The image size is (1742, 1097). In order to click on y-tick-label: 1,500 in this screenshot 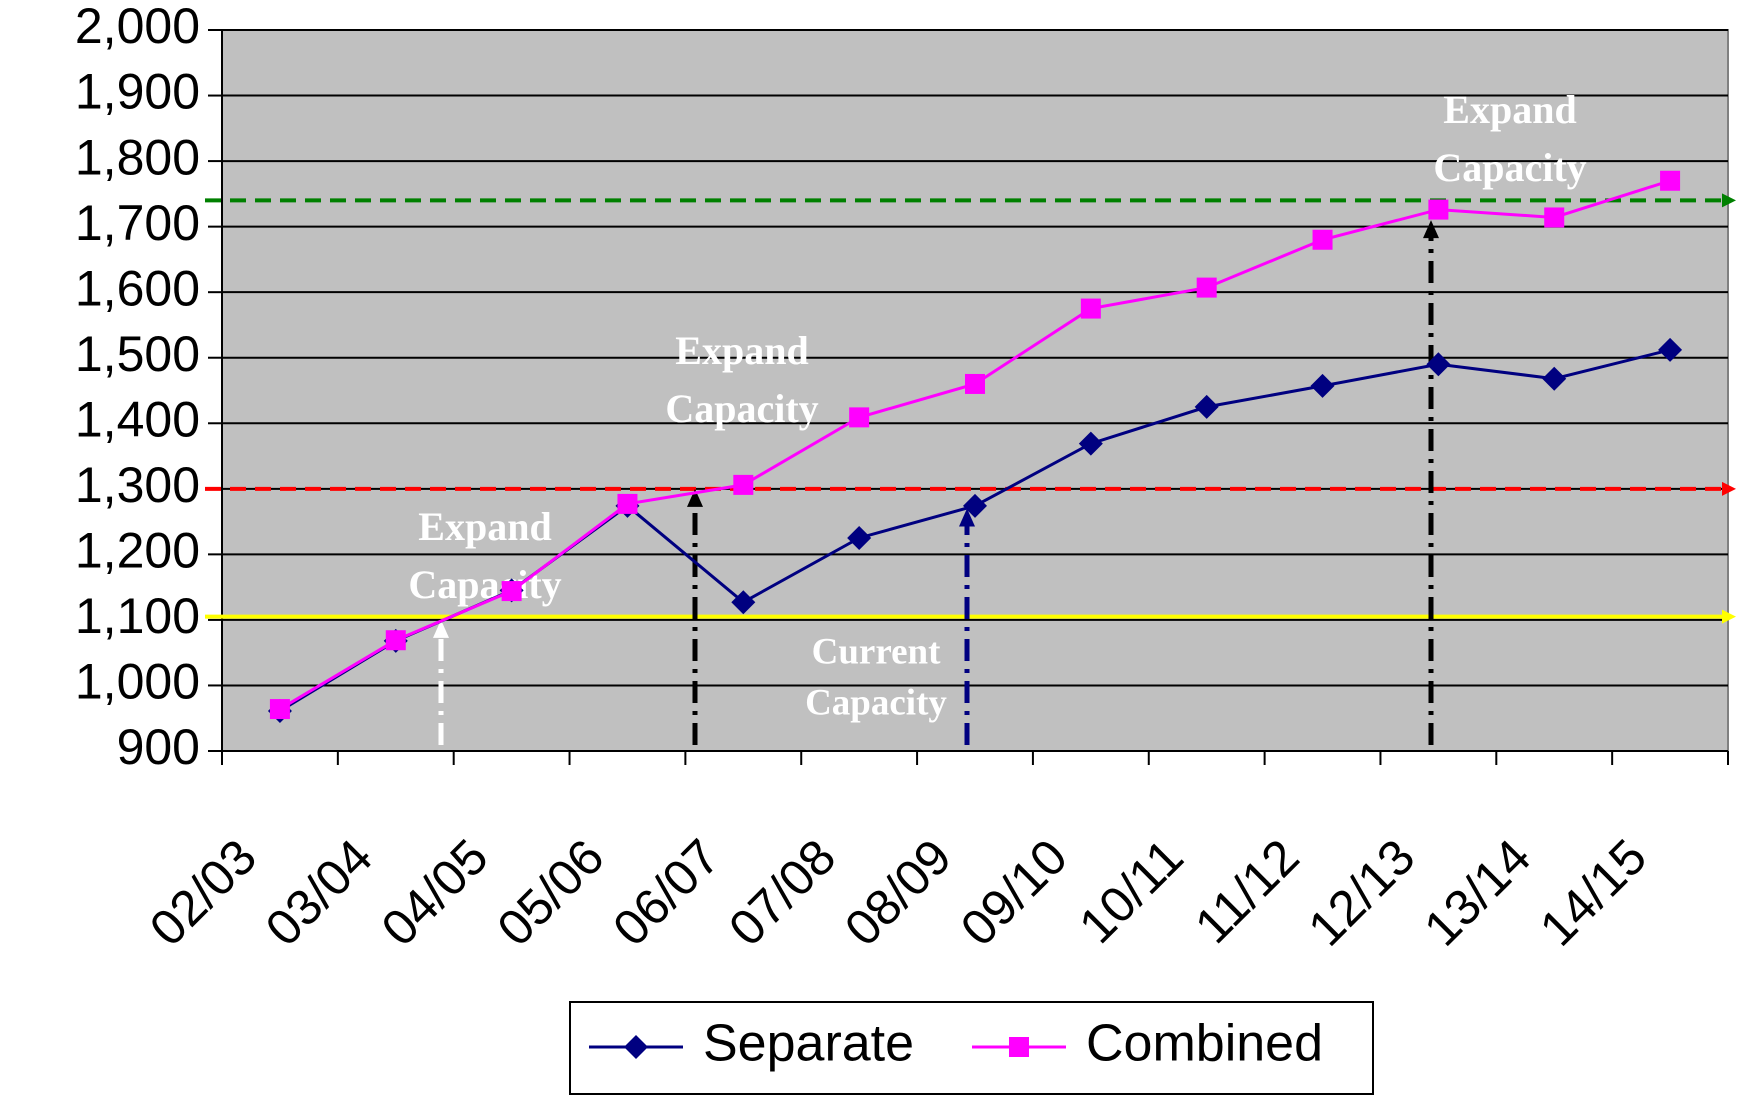, I will do `click(137, 354)`.